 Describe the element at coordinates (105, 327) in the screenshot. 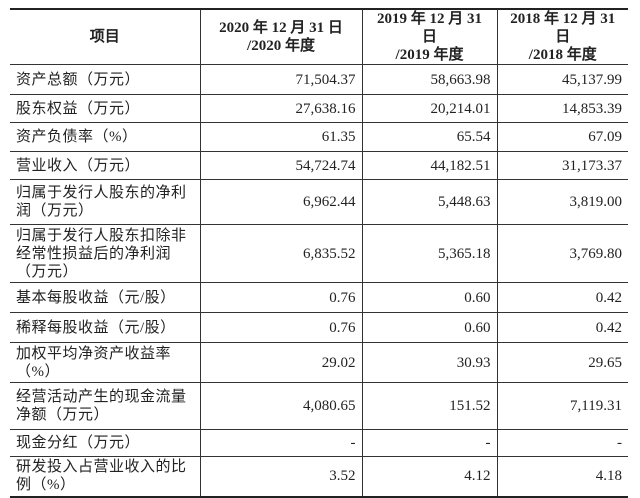

I see `row-label: 稀释每股收益（元/股）` at that location.